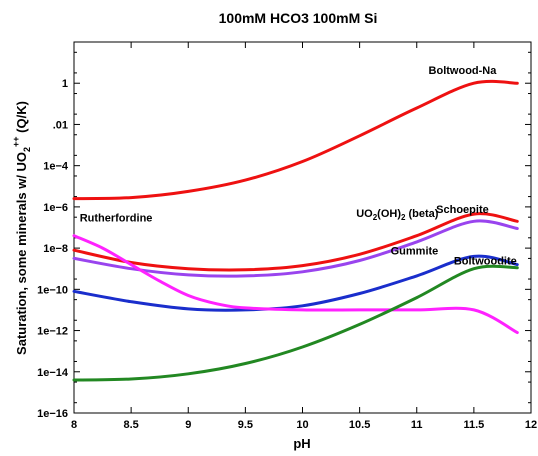 This screenshot has height=456, width=538. I want to click on y-tick-label: 1e−6, so click(55, 208).